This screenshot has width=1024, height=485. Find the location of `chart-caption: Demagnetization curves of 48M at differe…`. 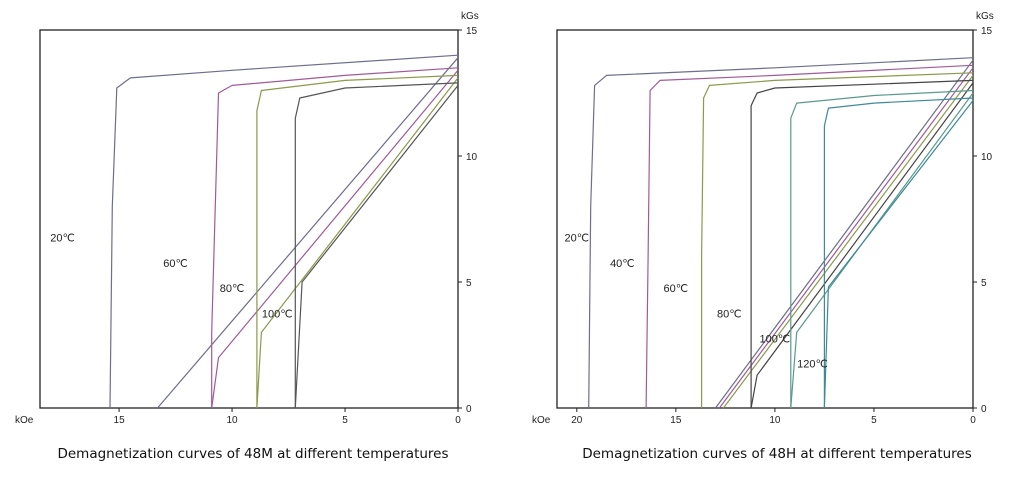

chart-caption: Demagnetization curves of 48M at differe… is located at coordinates (252, 454).